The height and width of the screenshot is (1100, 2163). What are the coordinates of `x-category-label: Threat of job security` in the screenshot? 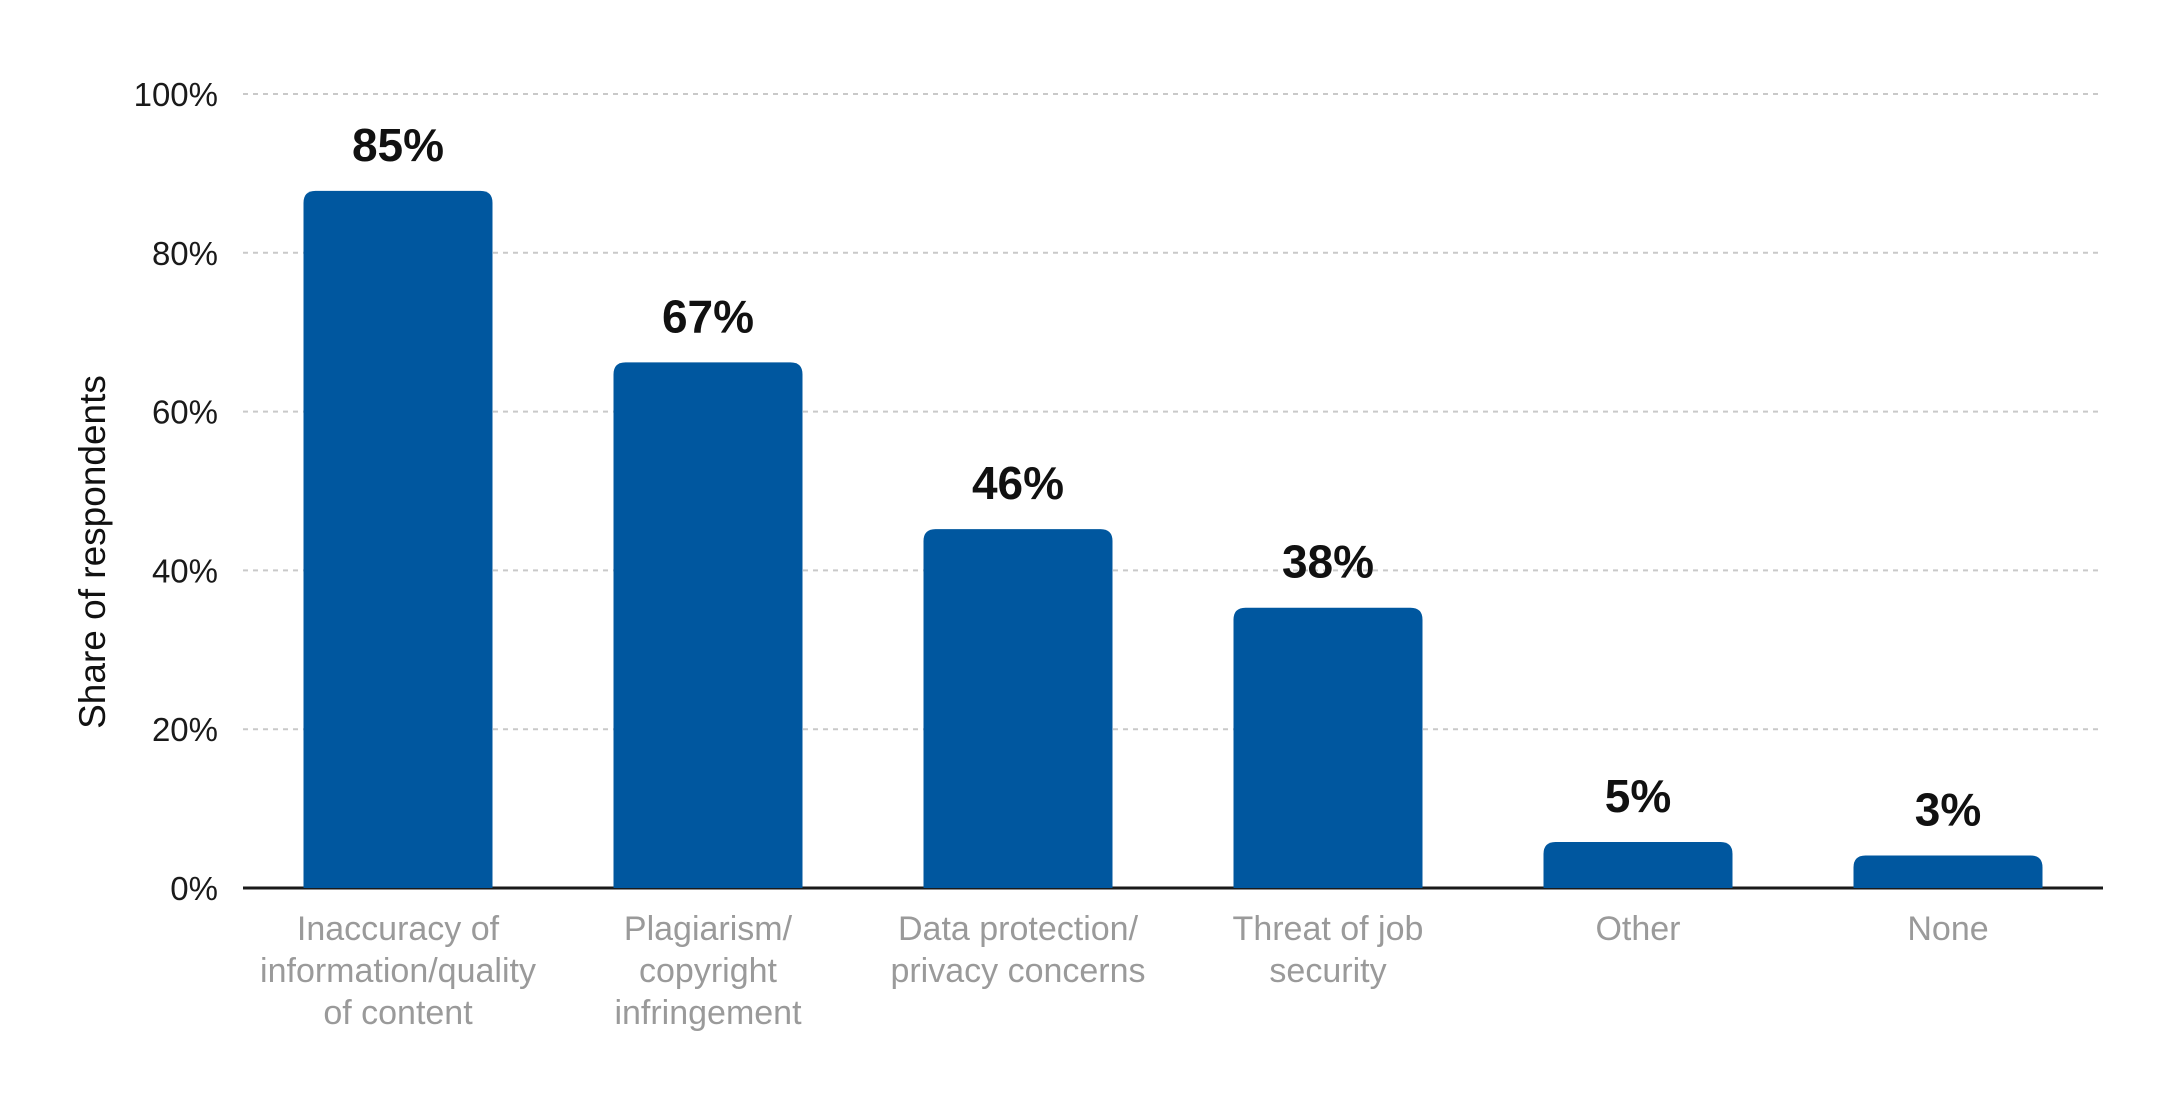 It's located at (1328, 950).